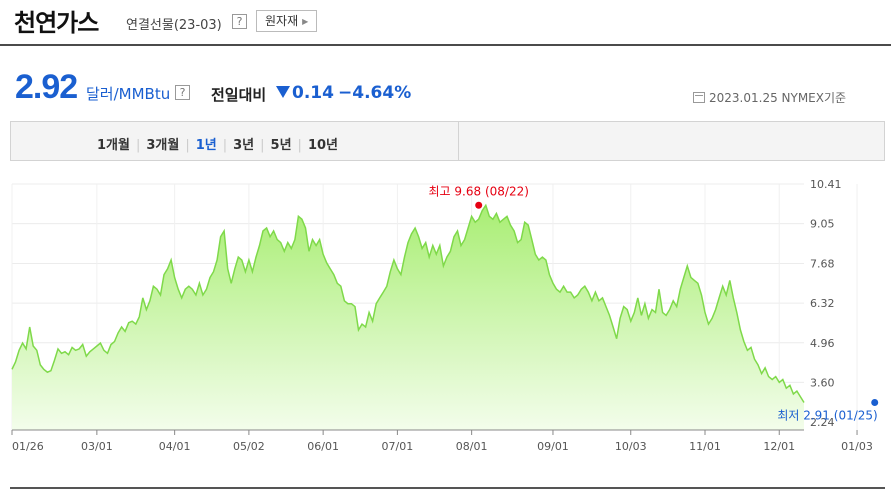 Image resolution: width=891 pixels, height=498 pixels. Describe the element at coordinates (631, 446) in the screenshot. I see `x-tick-label-8: 10/03` at that location.